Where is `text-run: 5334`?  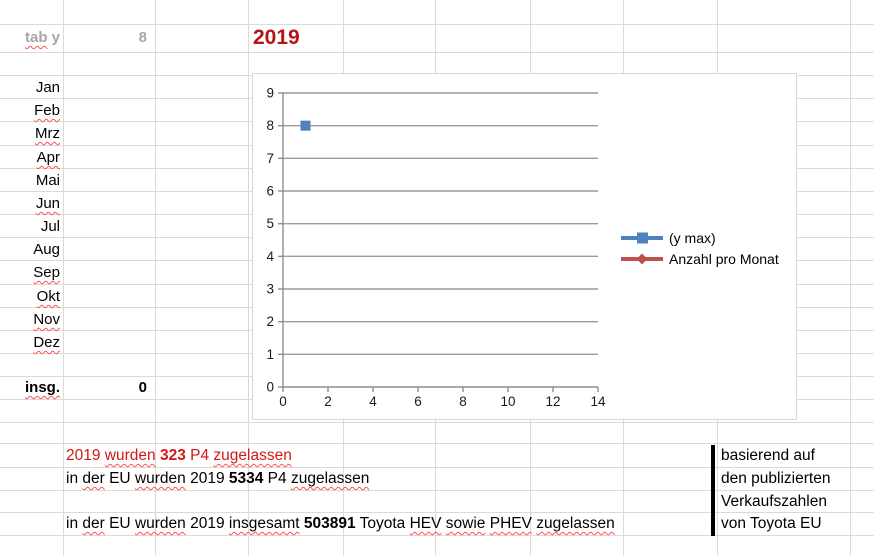 text-run: 5334 is located at coordinates (246, 478).